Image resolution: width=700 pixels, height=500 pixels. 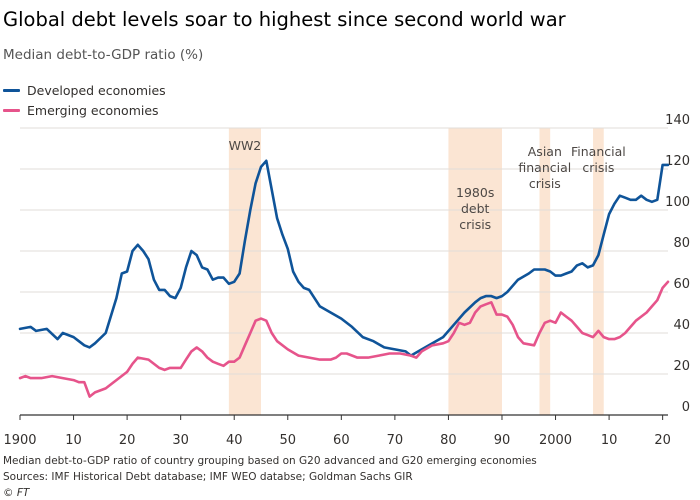 What do you see at coordinates (19, 440) in the screenshot?
I see `x-tick-label: 1900` at bounding box center [19, 440].